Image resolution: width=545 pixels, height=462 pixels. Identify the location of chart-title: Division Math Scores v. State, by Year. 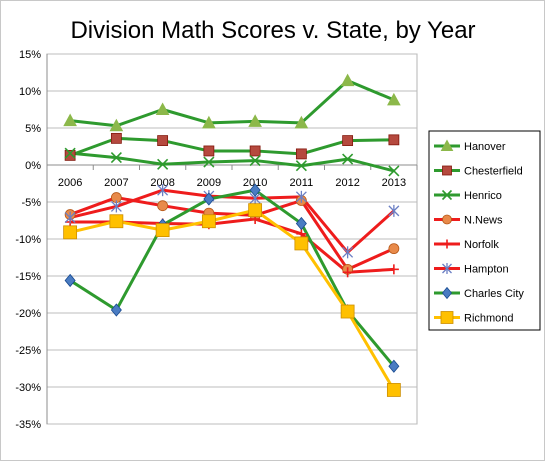
(272, 30).